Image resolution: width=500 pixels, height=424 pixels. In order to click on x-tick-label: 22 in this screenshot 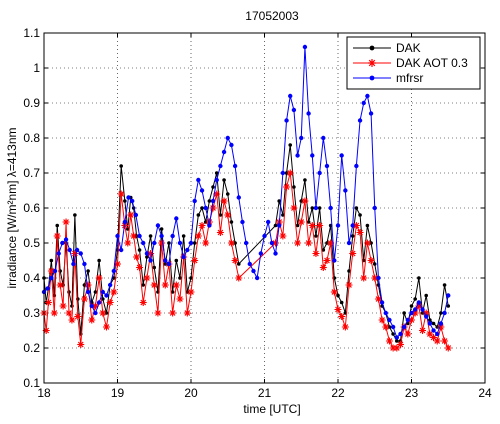, I will do `click(338, 393)`.